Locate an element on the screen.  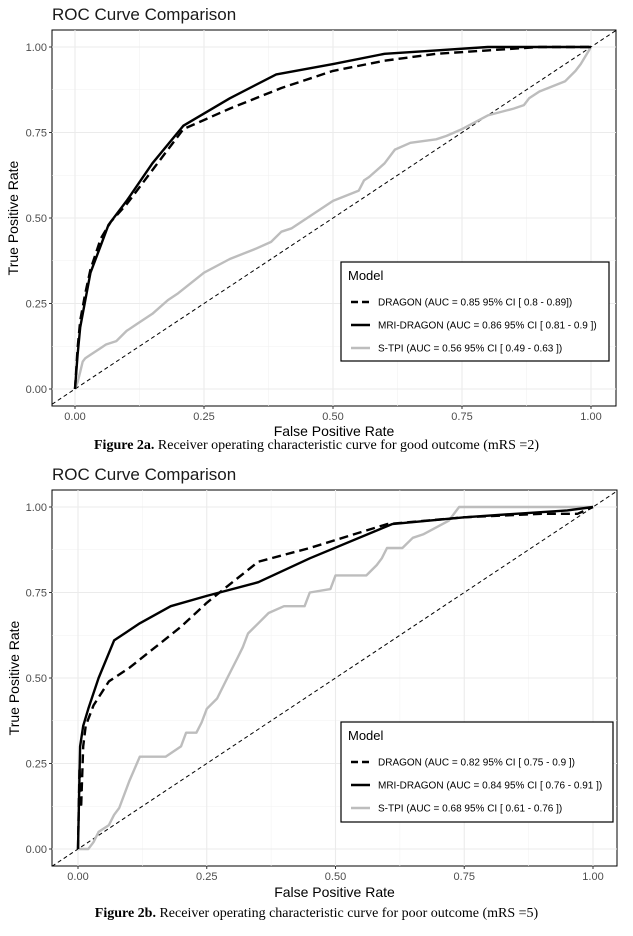
chart-2b-title: ROC Curve Comparison is located at coordinates (144, 474).